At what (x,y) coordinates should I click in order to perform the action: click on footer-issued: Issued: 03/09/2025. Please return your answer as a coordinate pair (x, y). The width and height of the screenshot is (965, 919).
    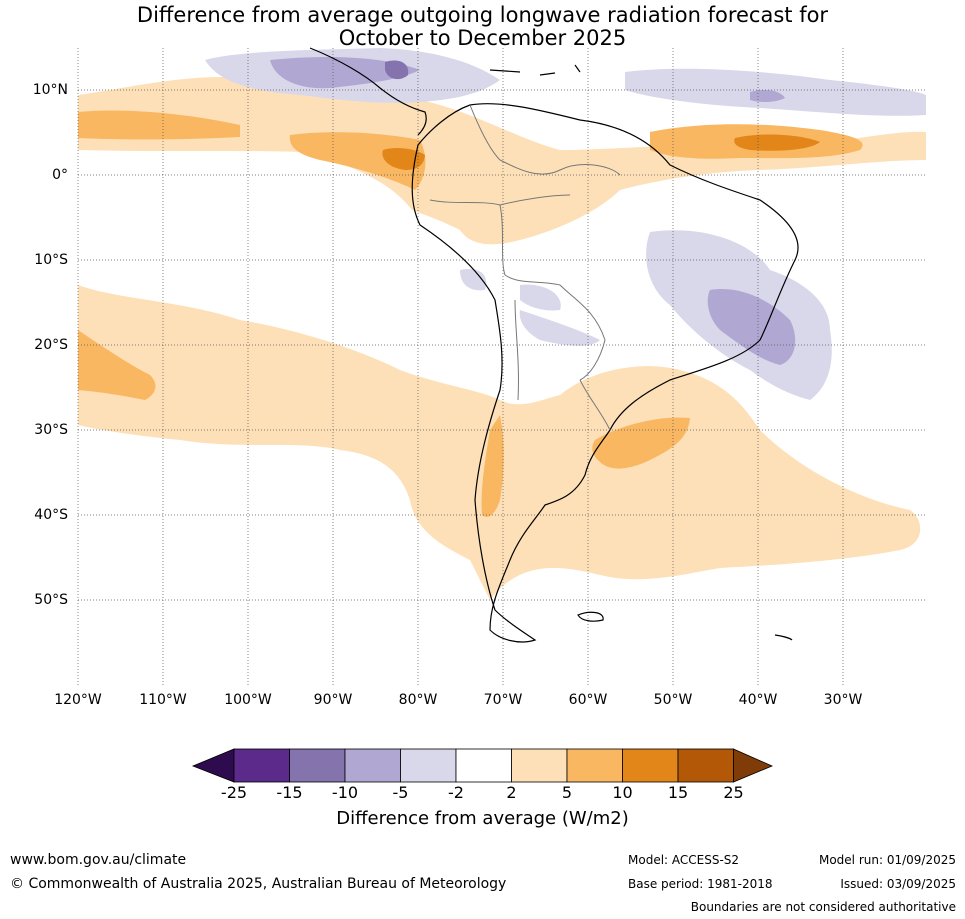
    Looking at the image, I should click on (898, 884).